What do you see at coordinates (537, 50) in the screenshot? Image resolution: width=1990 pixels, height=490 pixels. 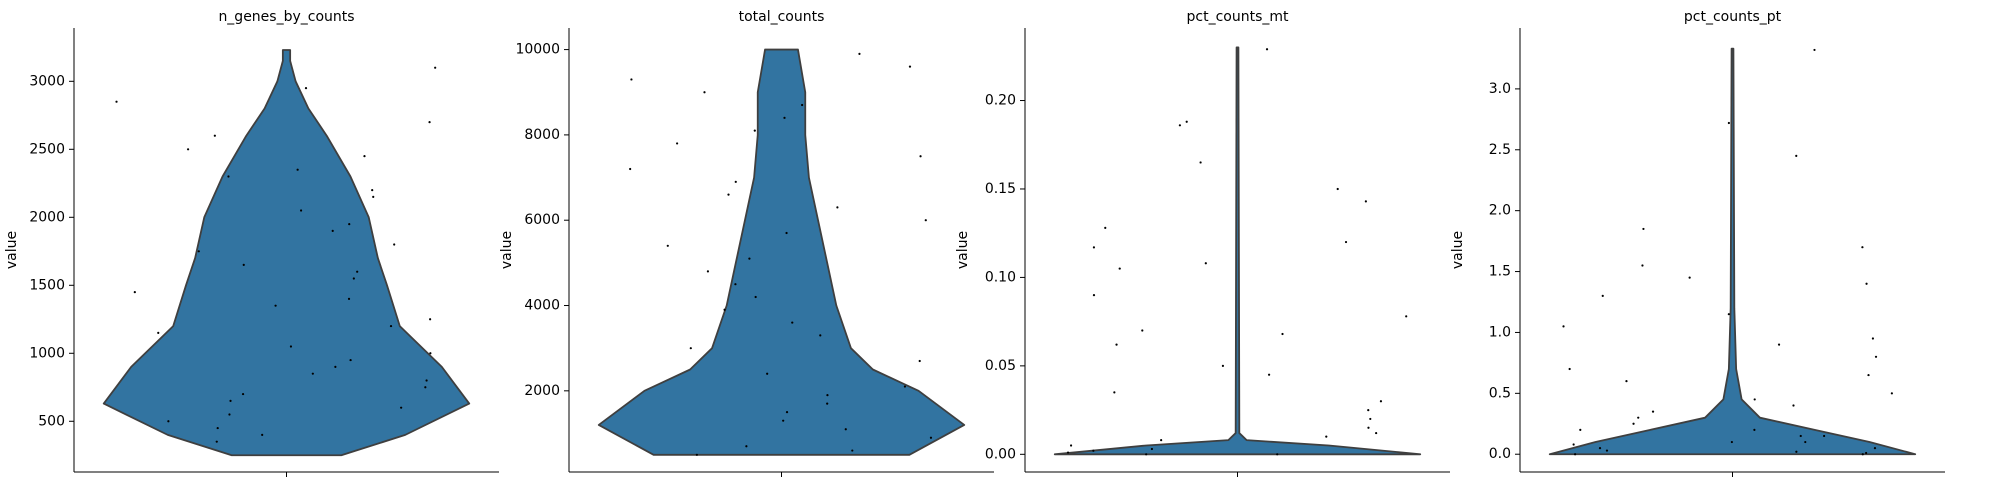 I see `y-tick-label: 10000` at bounding box center [537, 50].